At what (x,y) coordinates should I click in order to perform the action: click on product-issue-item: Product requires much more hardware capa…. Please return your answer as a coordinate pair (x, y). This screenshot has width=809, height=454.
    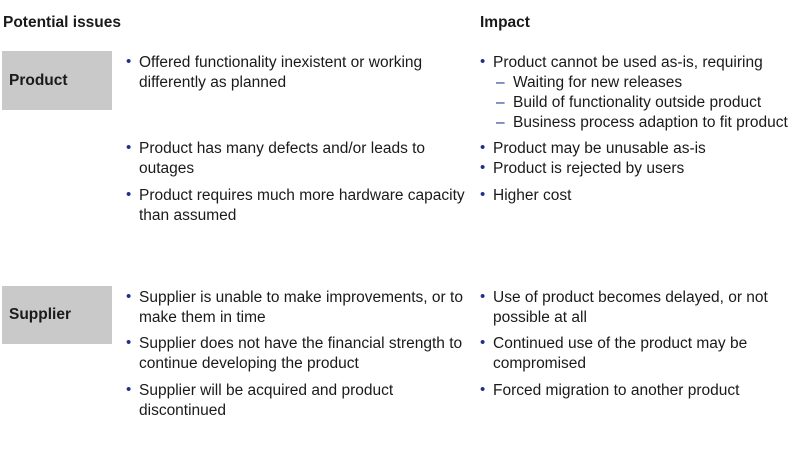
    Looking at the image, I should click on (298, 205).